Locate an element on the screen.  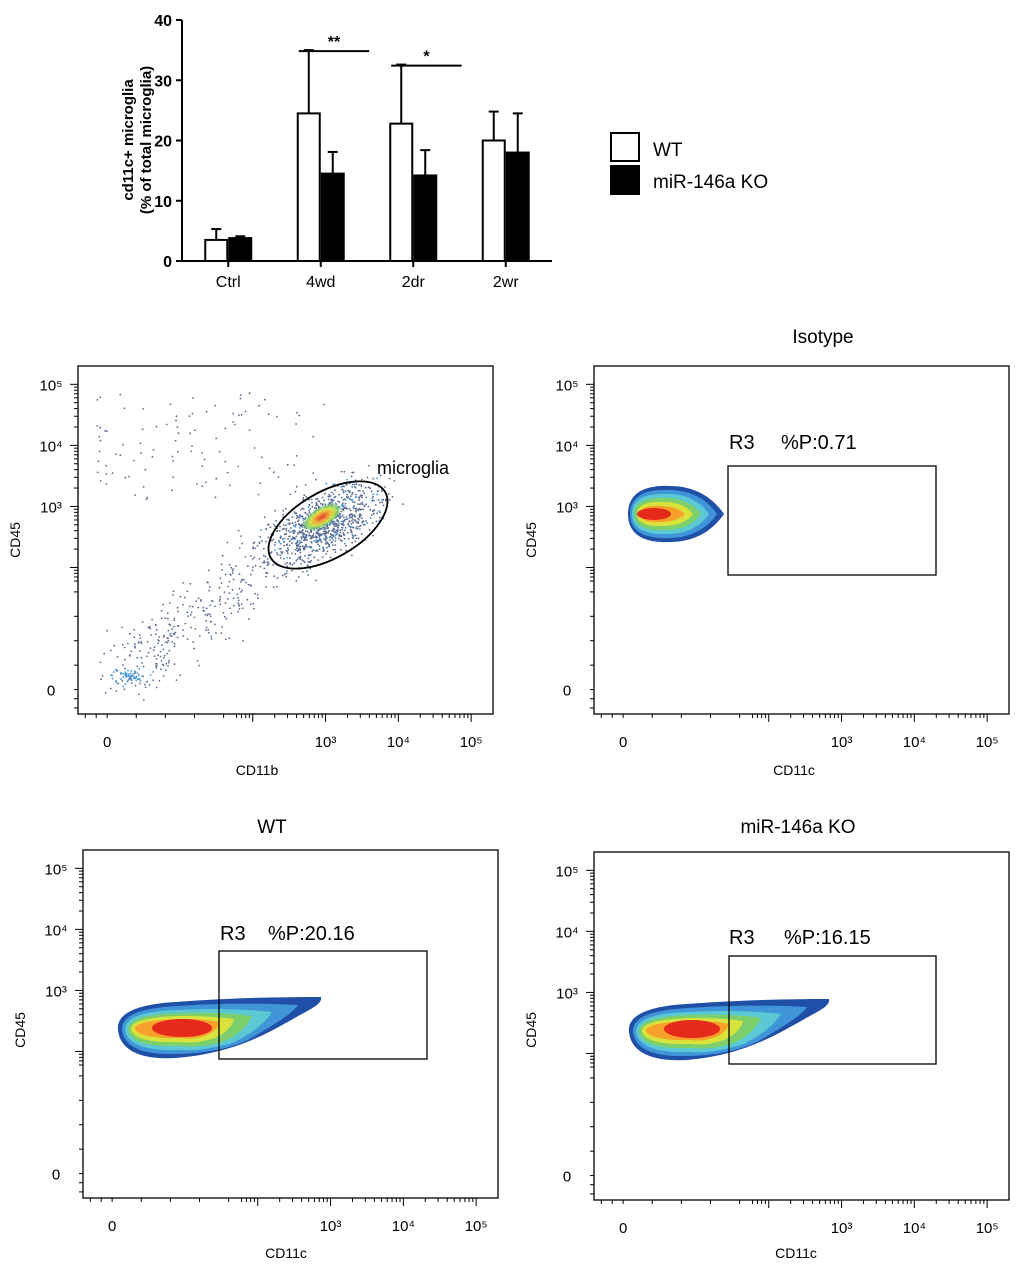
x-tick-label: 0 is located at coordinates (107, 742).